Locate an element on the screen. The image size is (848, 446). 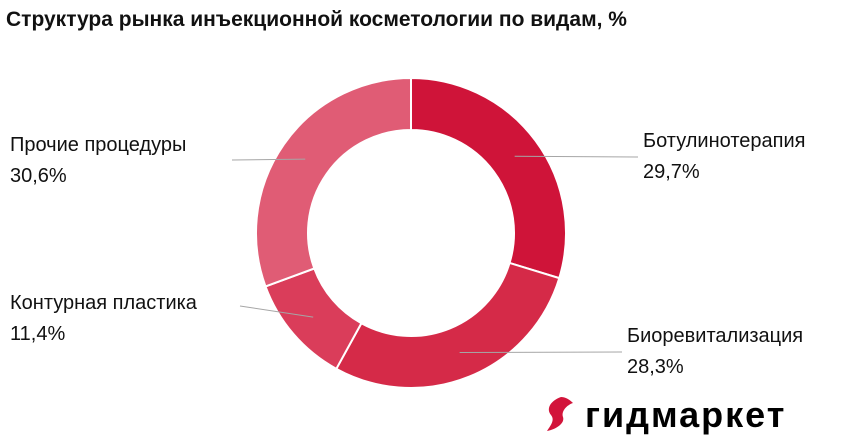
value-label: 29,7% is located at coordinates (671, 172).